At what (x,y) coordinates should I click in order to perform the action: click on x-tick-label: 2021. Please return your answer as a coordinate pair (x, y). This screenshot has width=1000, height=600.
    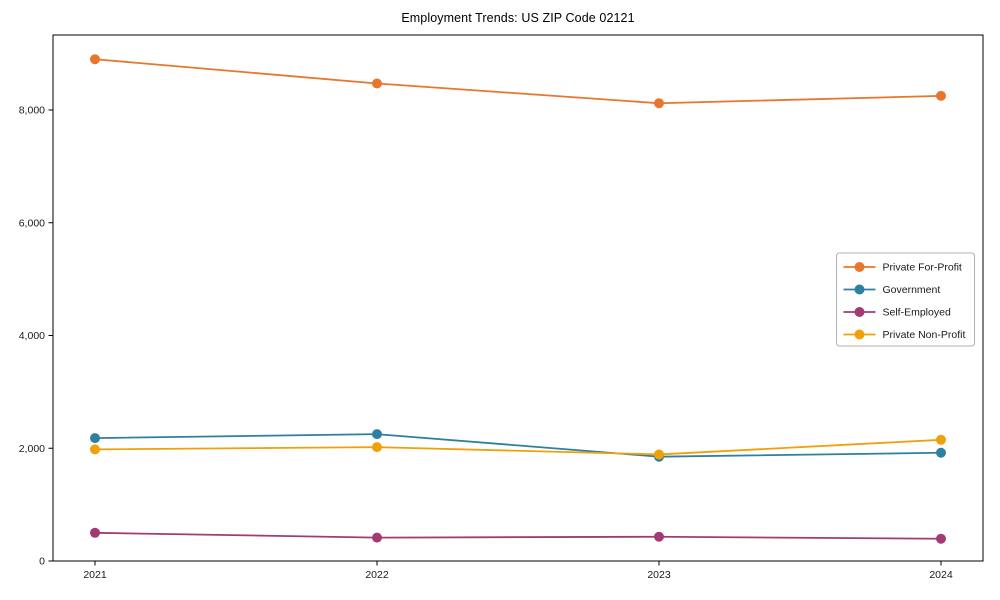
    Looking at the image, I should click on (95, 575).